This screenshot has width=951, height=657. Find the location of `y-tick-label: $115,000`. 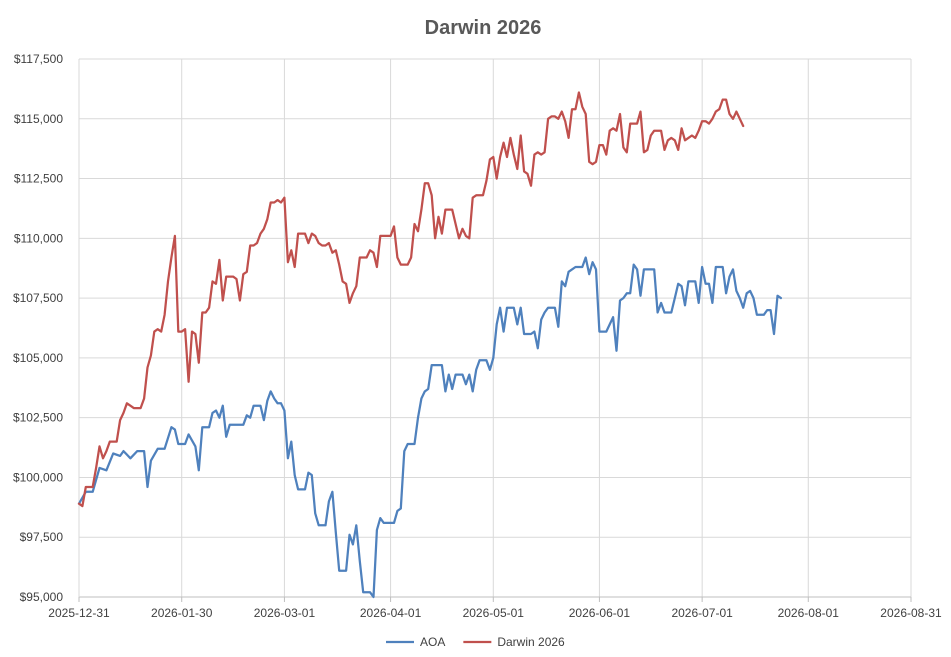

y-tick-label: $115,000 is located at coordinates (38, 119).